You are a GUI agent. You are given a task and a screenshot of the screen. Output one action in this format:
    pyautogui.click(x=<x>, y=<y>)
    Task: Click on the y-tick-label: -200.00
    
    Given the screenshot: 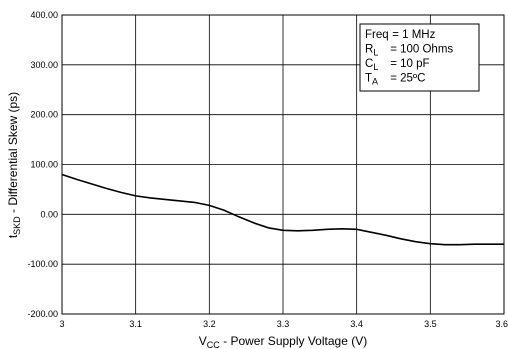 What is the action you would take?
    pyautogui.click(x=42, y=314)
    